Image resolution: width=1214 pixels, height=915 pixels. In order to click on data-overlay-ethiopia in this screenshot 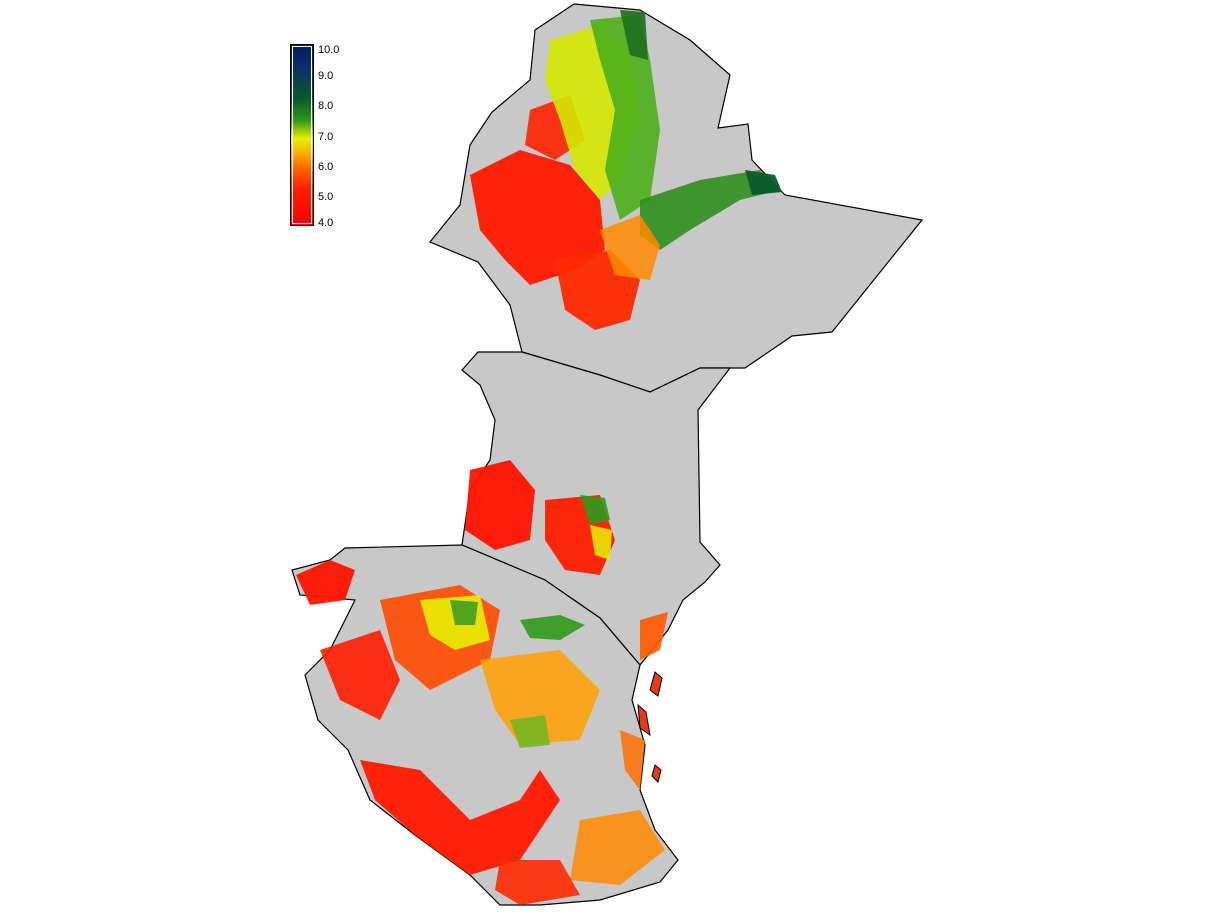, I will do `click(626, 170)`.